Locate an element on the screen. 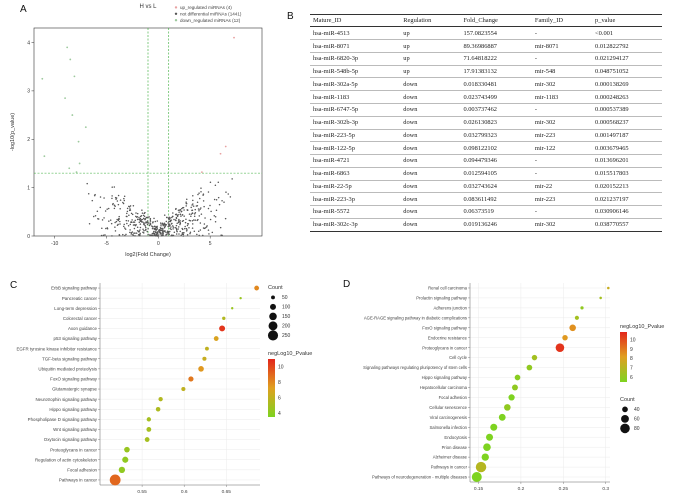 The image size is (676, 495). x-tick-label: 0.25 is located at coordinates (564, 489).